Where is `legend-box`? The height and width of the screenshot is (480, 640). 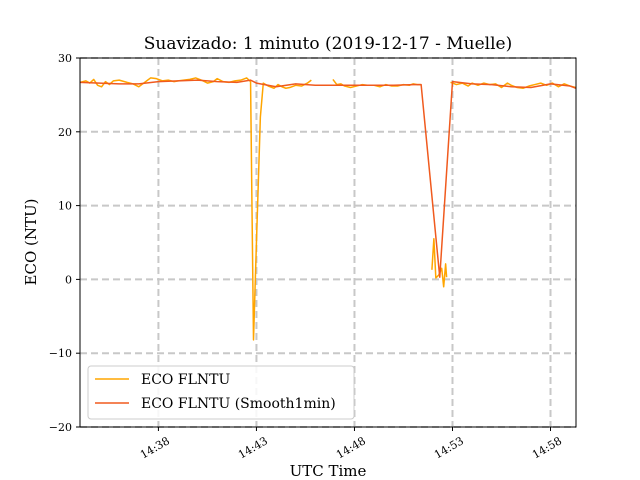 legend-box is located at coordinates (221, 392).